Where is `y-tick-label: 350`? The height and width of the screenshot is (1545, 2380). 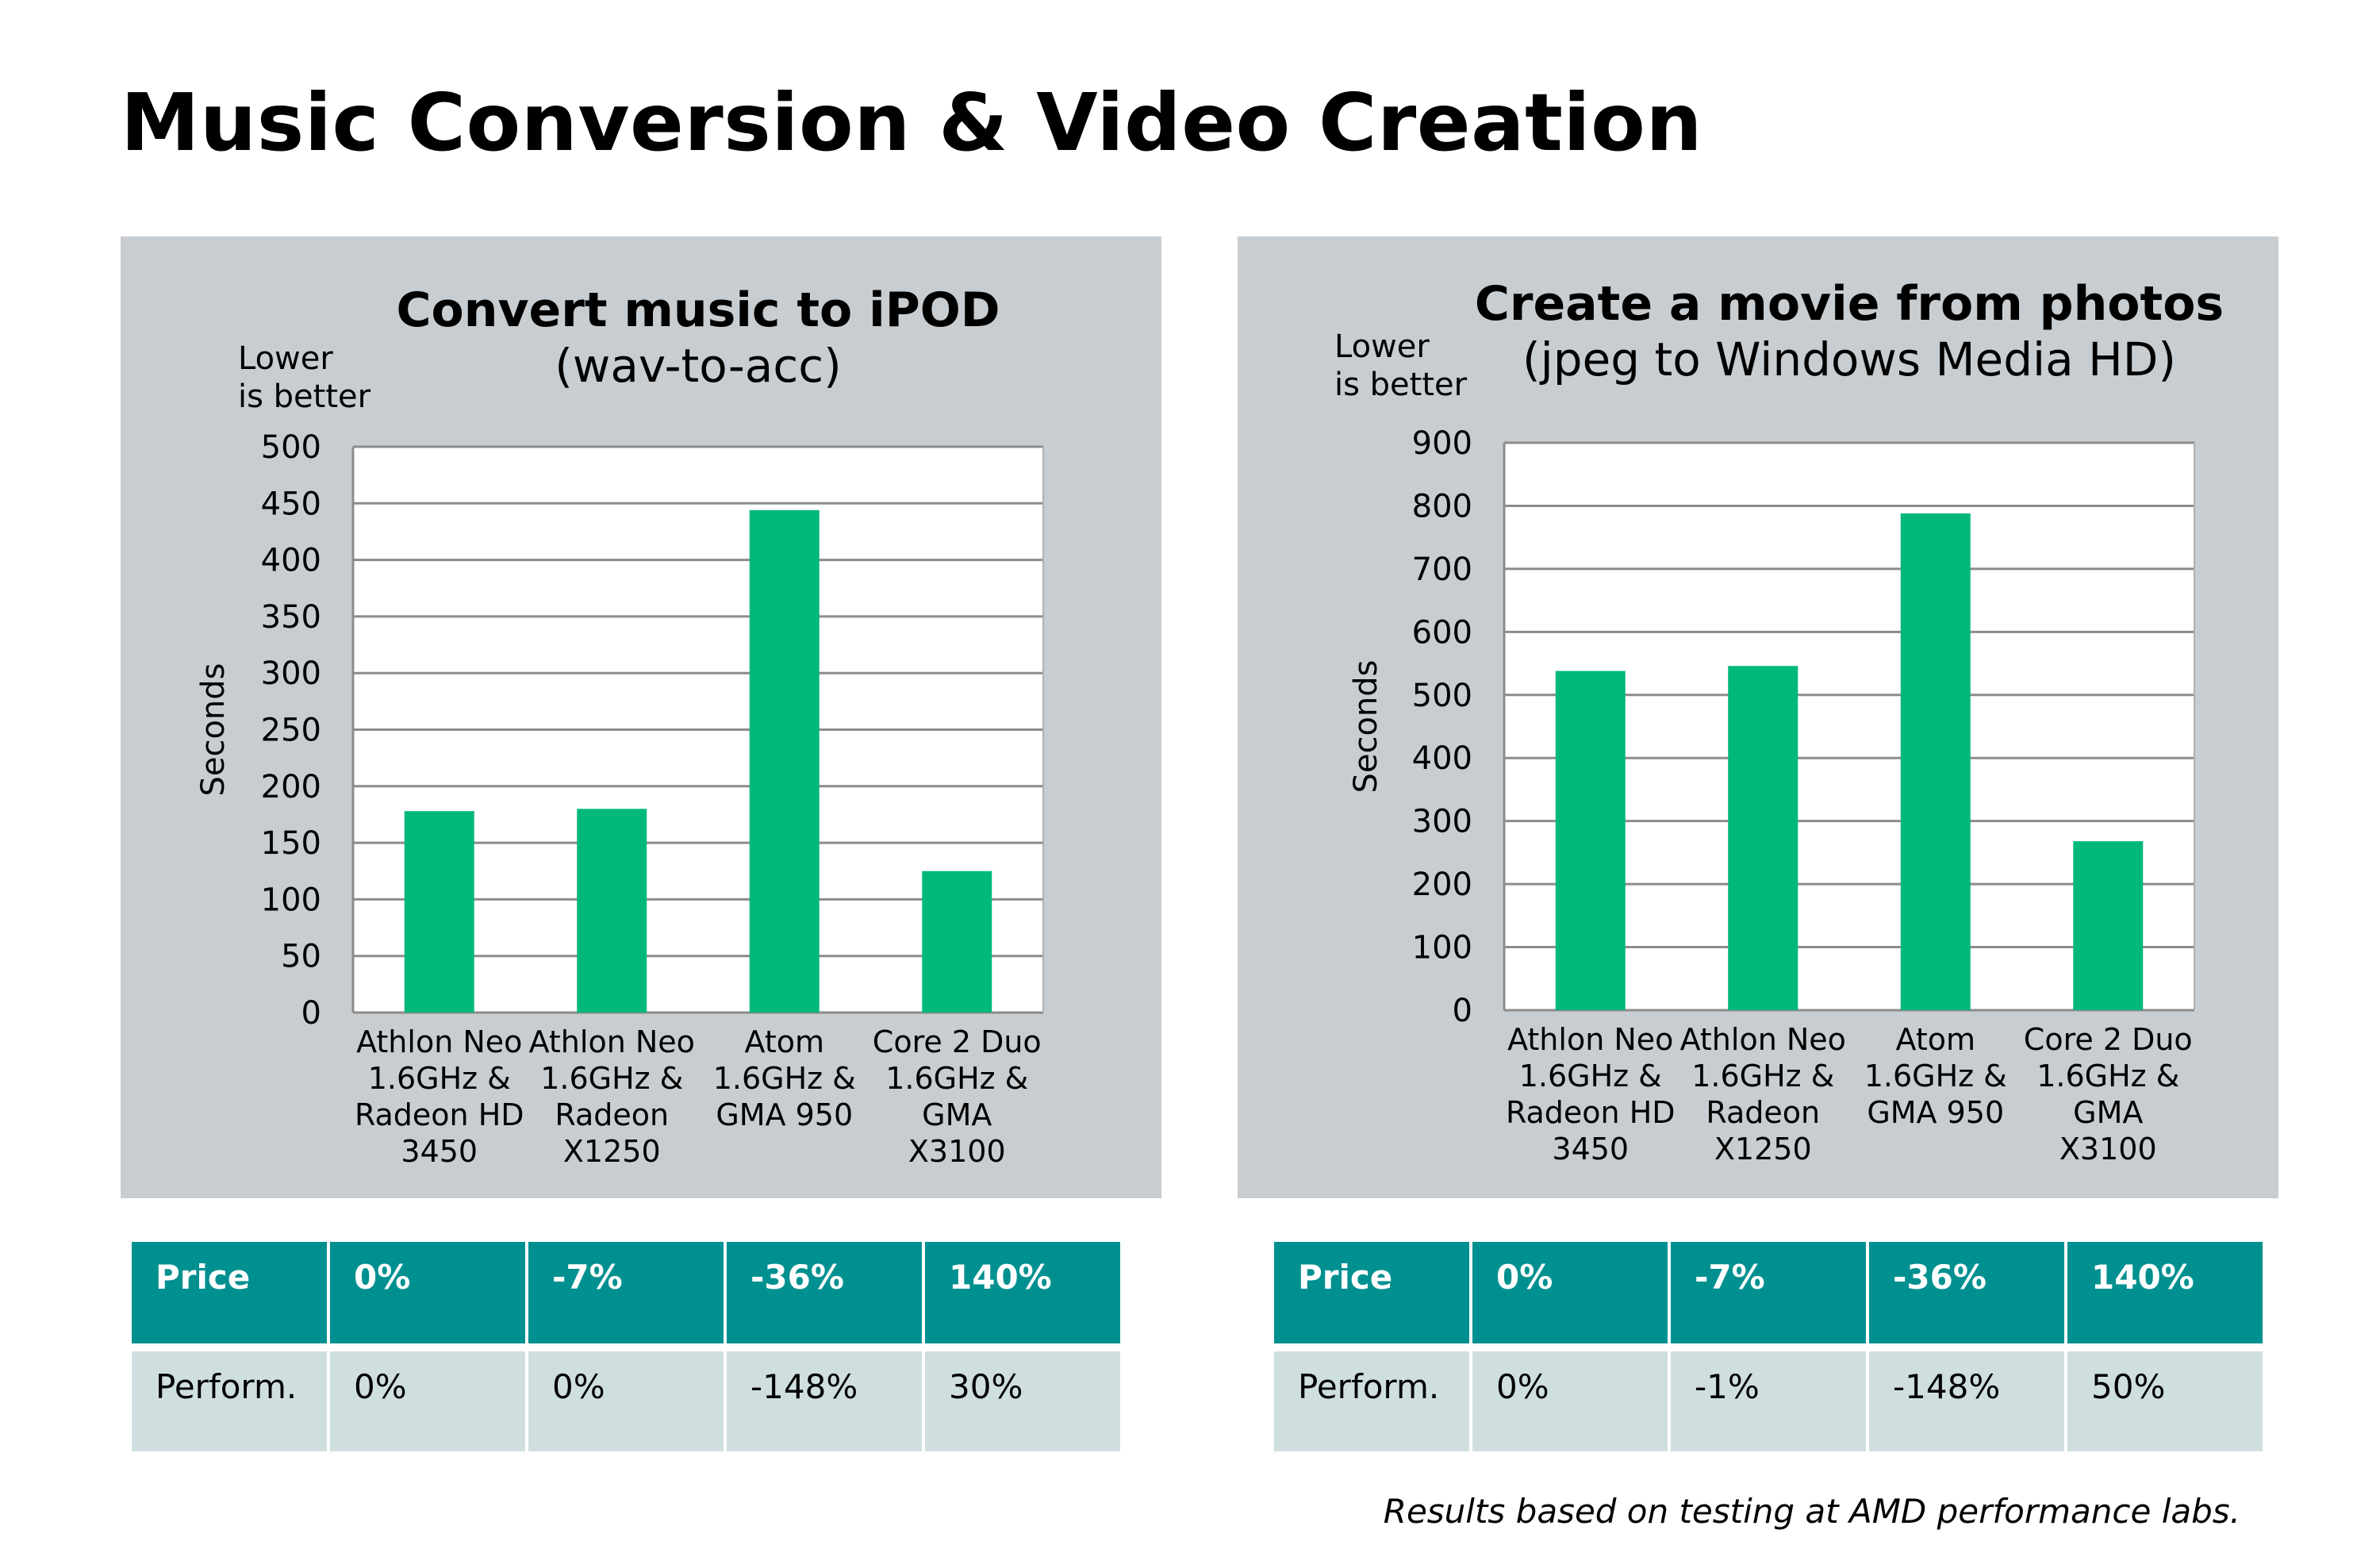
y-tick-label: 350 is located at coordinates (291, 618).